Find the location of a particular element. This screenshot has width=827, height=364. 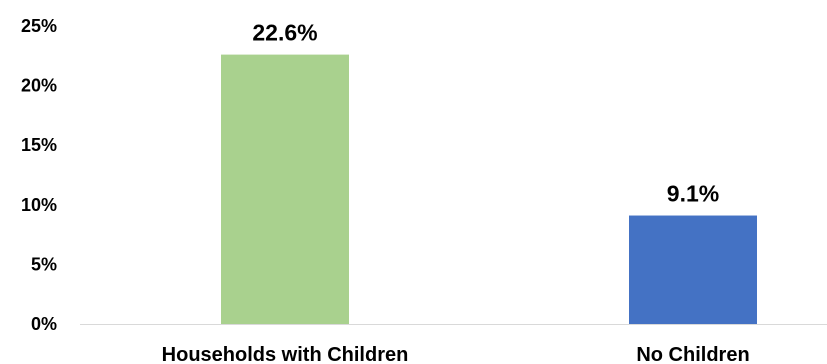

y-tick-label: 10% is located at coordinates (39, 205).